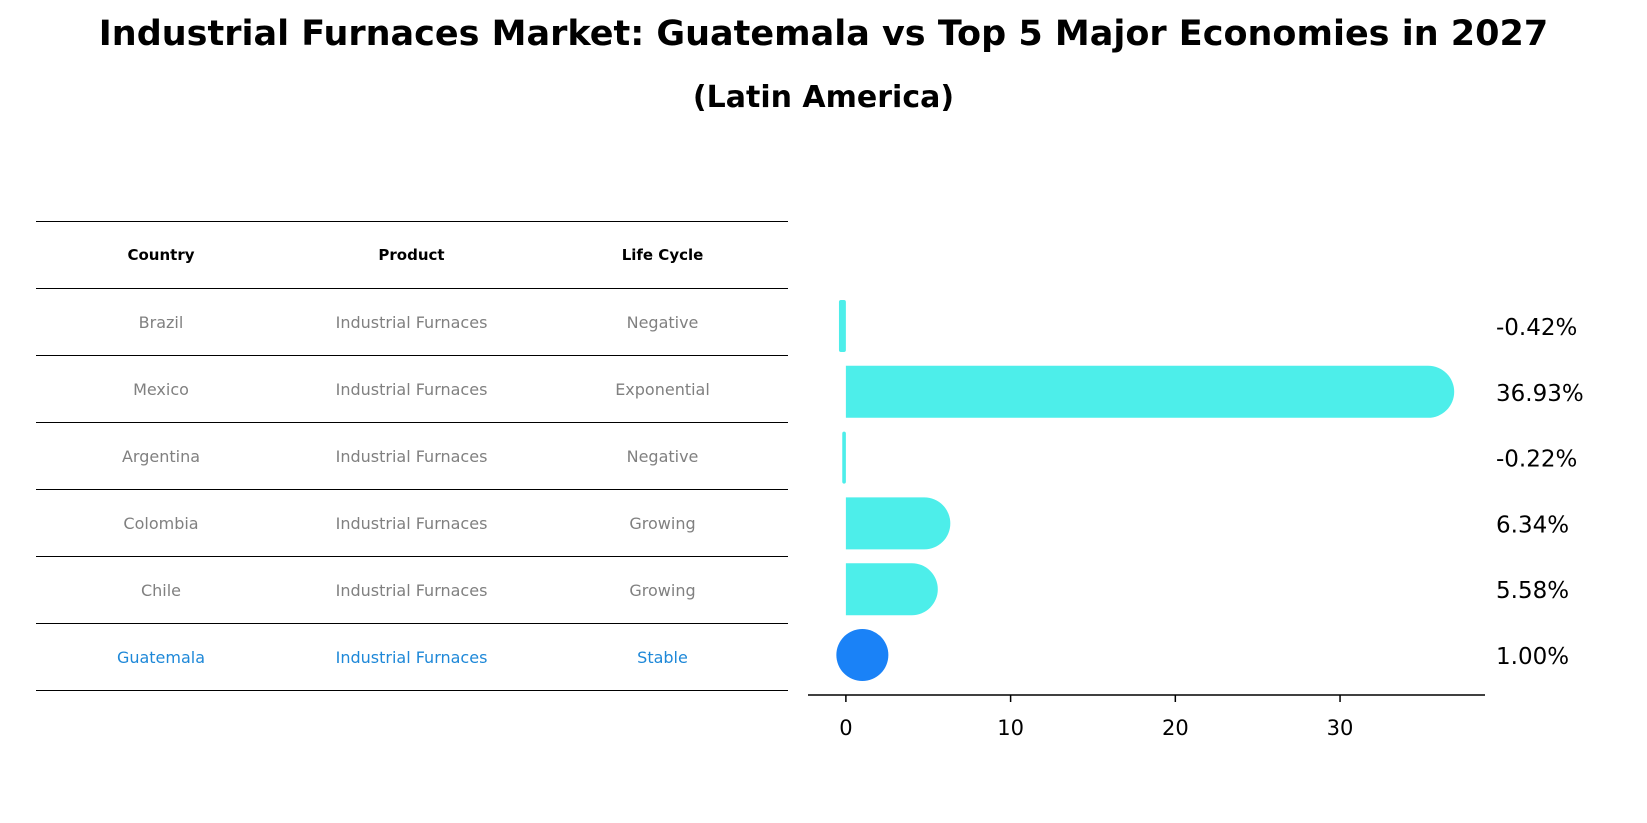 The image size is (1647, 823). I want to click on x-tick-label: 0, so click(845, 728).